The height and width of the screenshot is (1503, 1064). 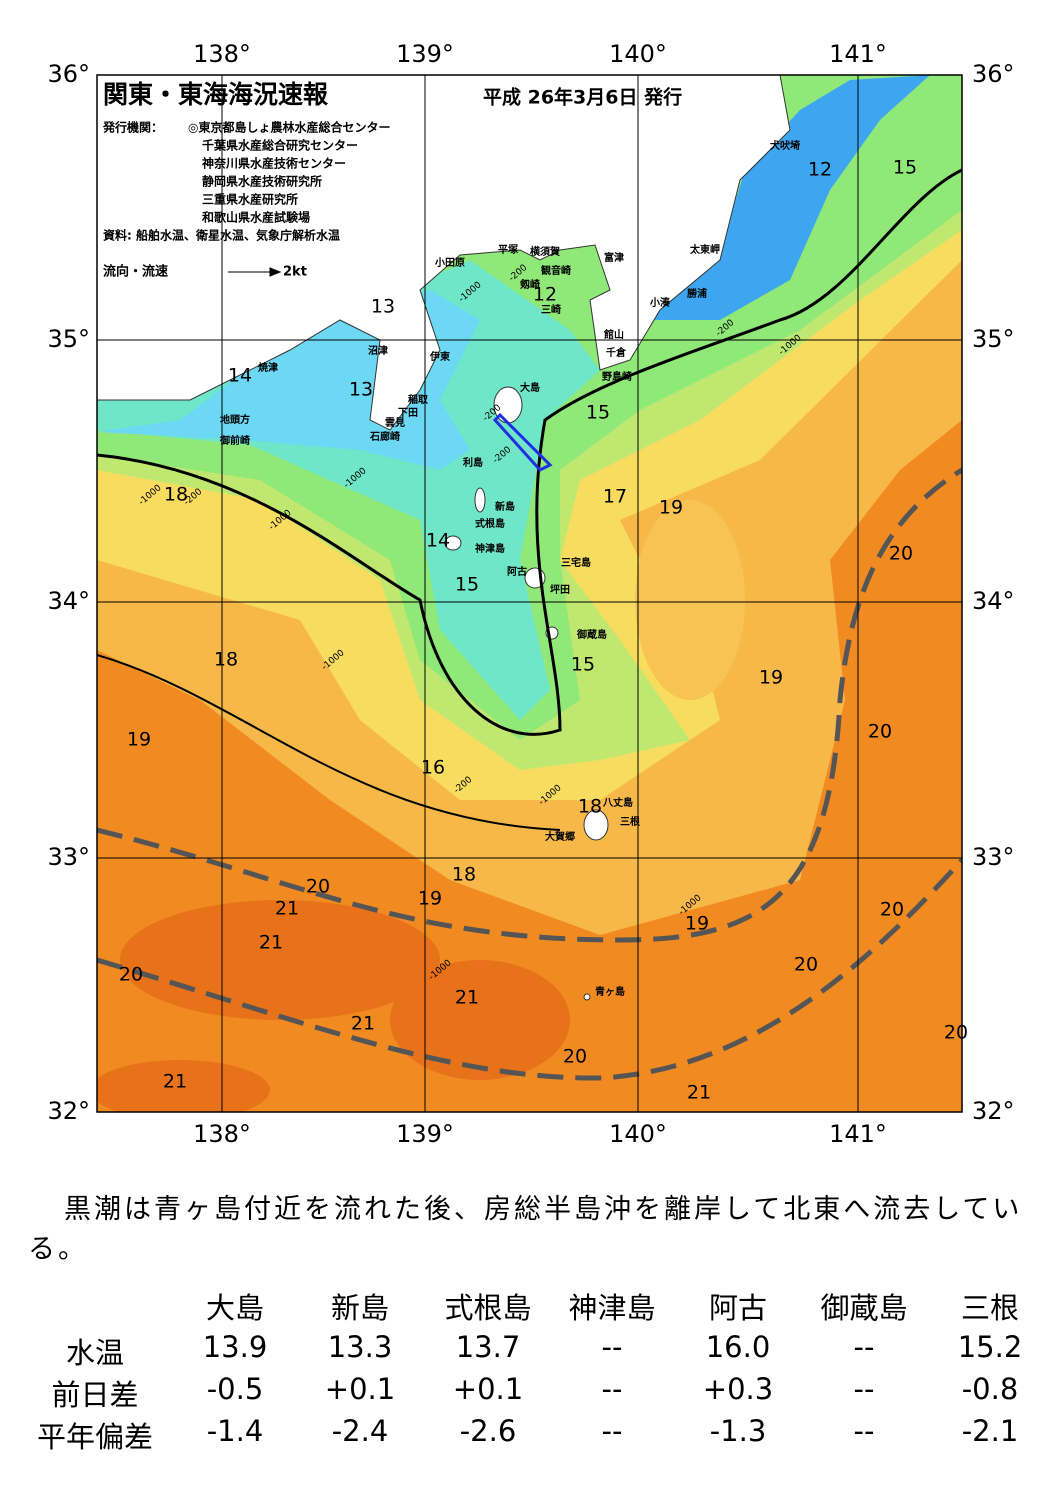 I want to click on place-name: 犬吠埼, so click(x=785, y=145).